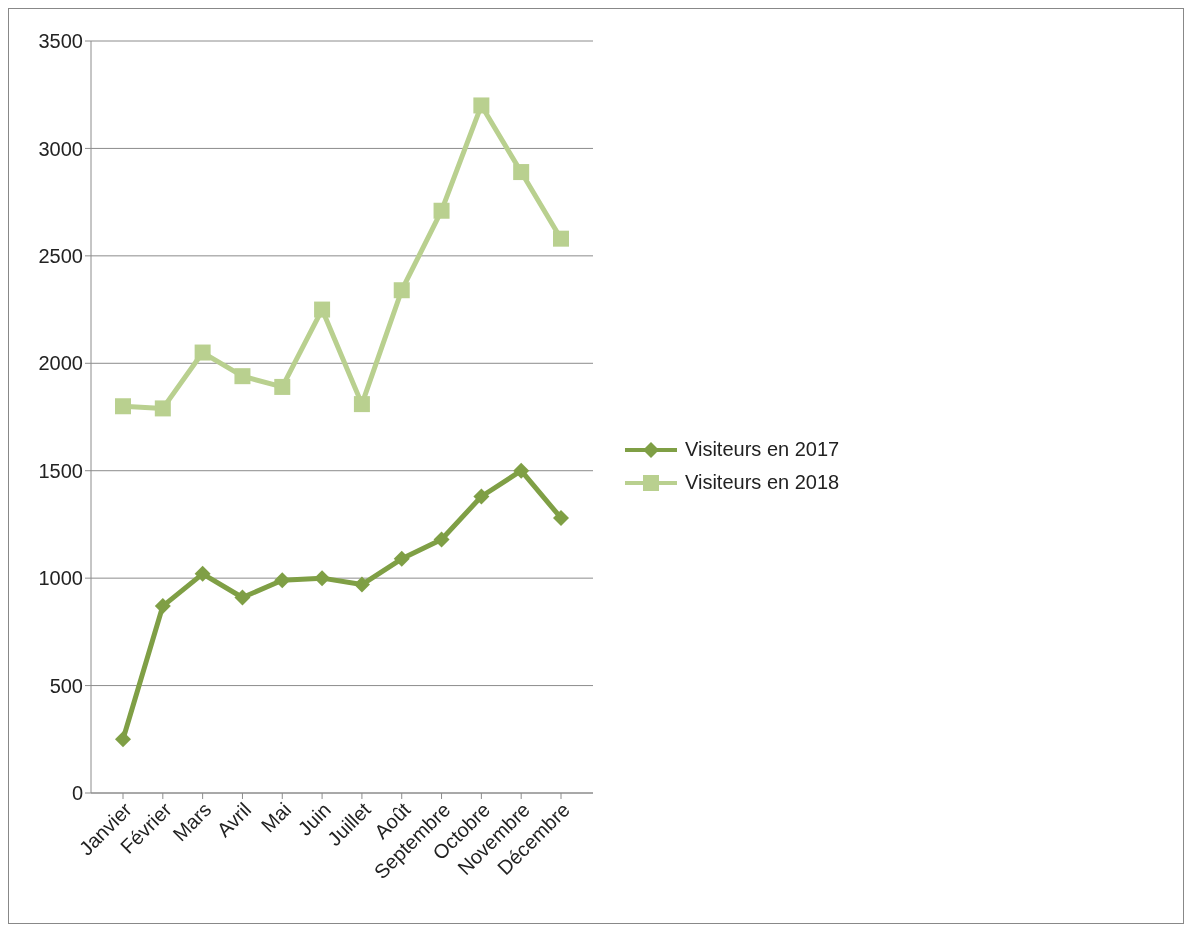  What do you see at coordinates (66, 685) in the screenshot?
I see `y-tick-label: 500` at bounding box center [66, 685].